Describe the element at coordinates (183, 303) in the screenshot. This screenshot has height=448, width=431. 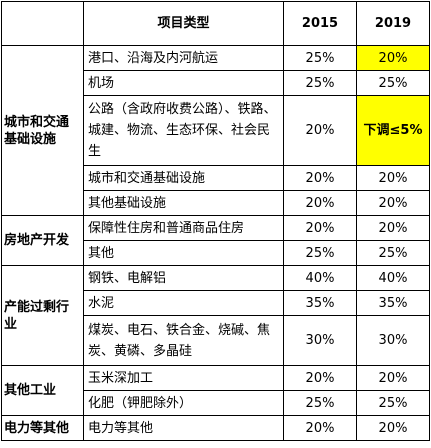
I see `item-cell: 水泥` at that location.